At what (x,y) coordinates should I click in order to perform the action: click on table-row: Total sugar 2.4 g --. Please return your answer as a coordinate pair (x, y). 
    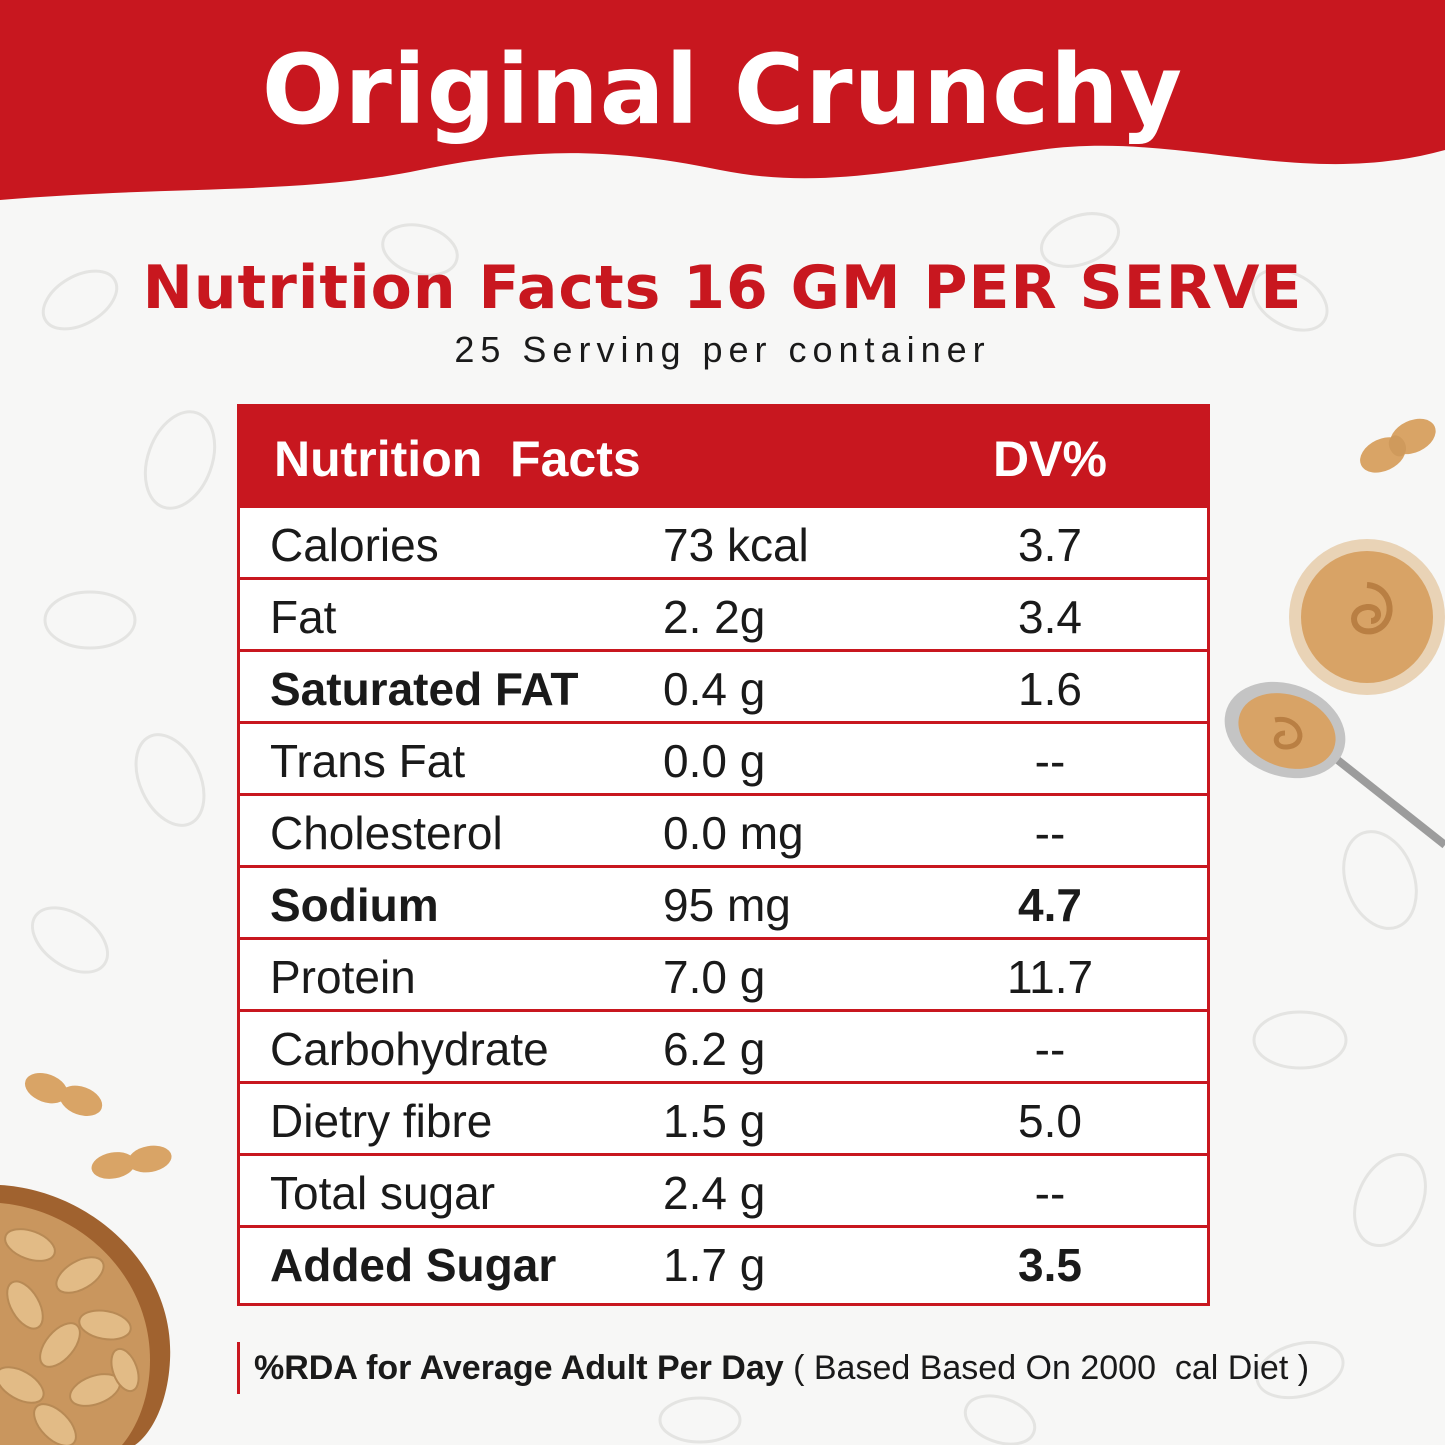
    Looking at the image, I should click on (723, 1192).